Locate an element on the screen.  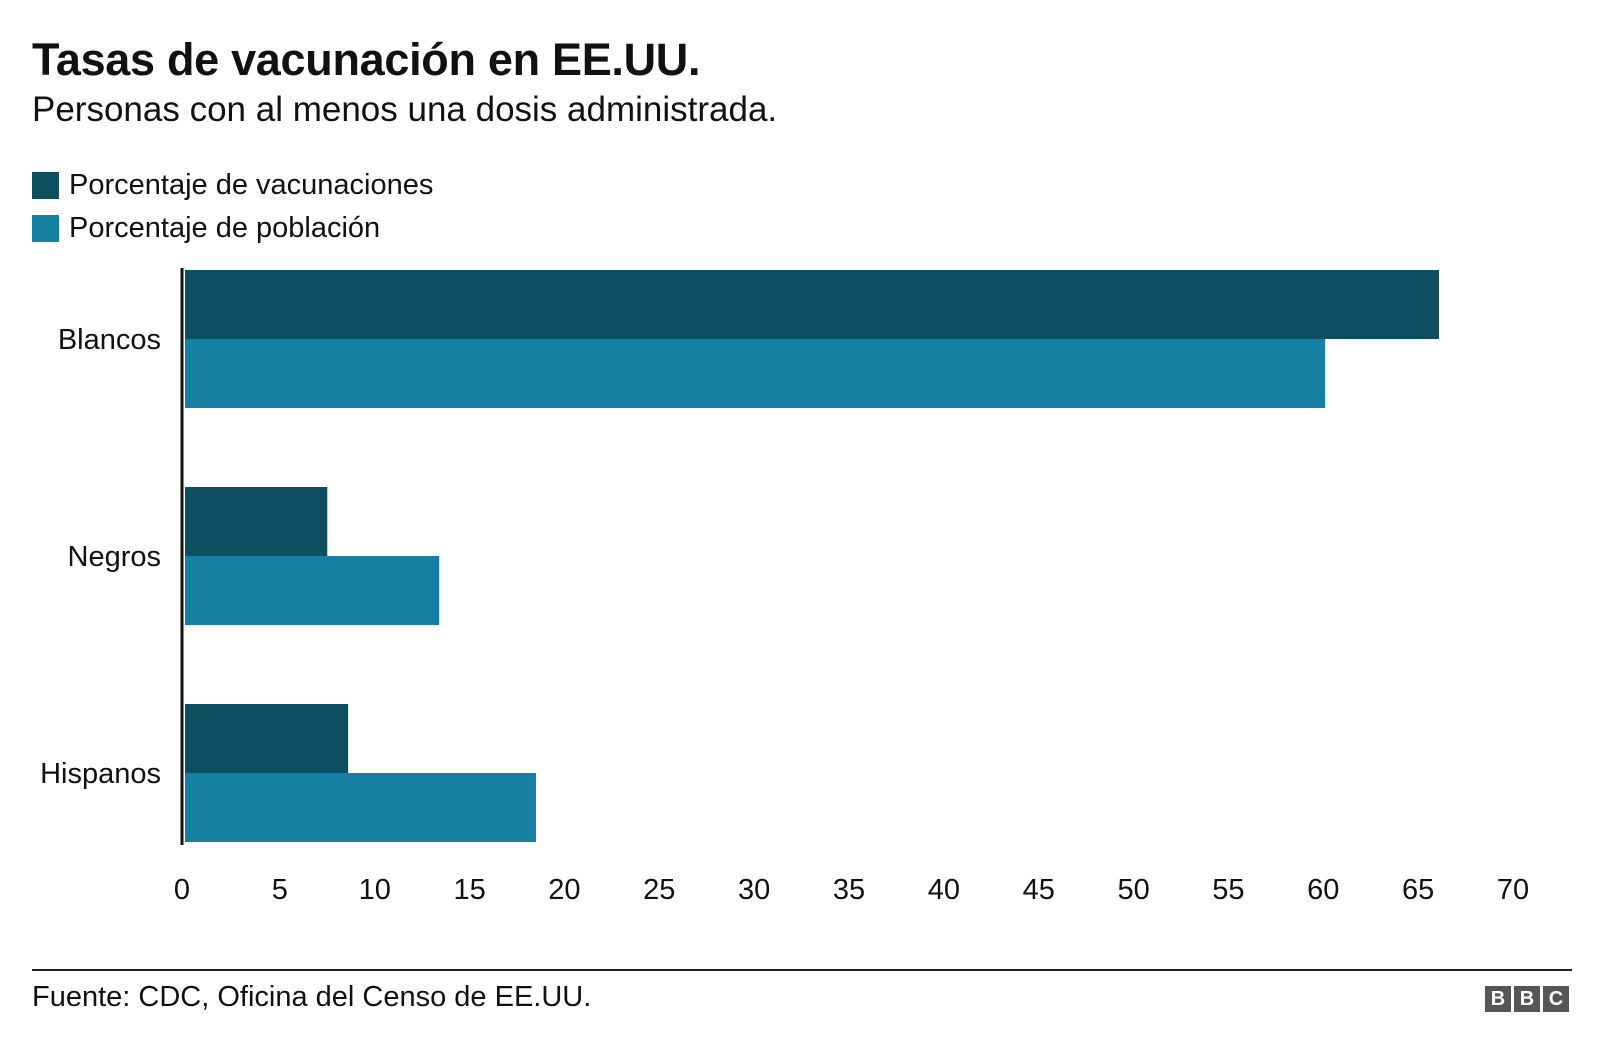
bbc-logo-letter: C is located at coordinates (1556, 999).